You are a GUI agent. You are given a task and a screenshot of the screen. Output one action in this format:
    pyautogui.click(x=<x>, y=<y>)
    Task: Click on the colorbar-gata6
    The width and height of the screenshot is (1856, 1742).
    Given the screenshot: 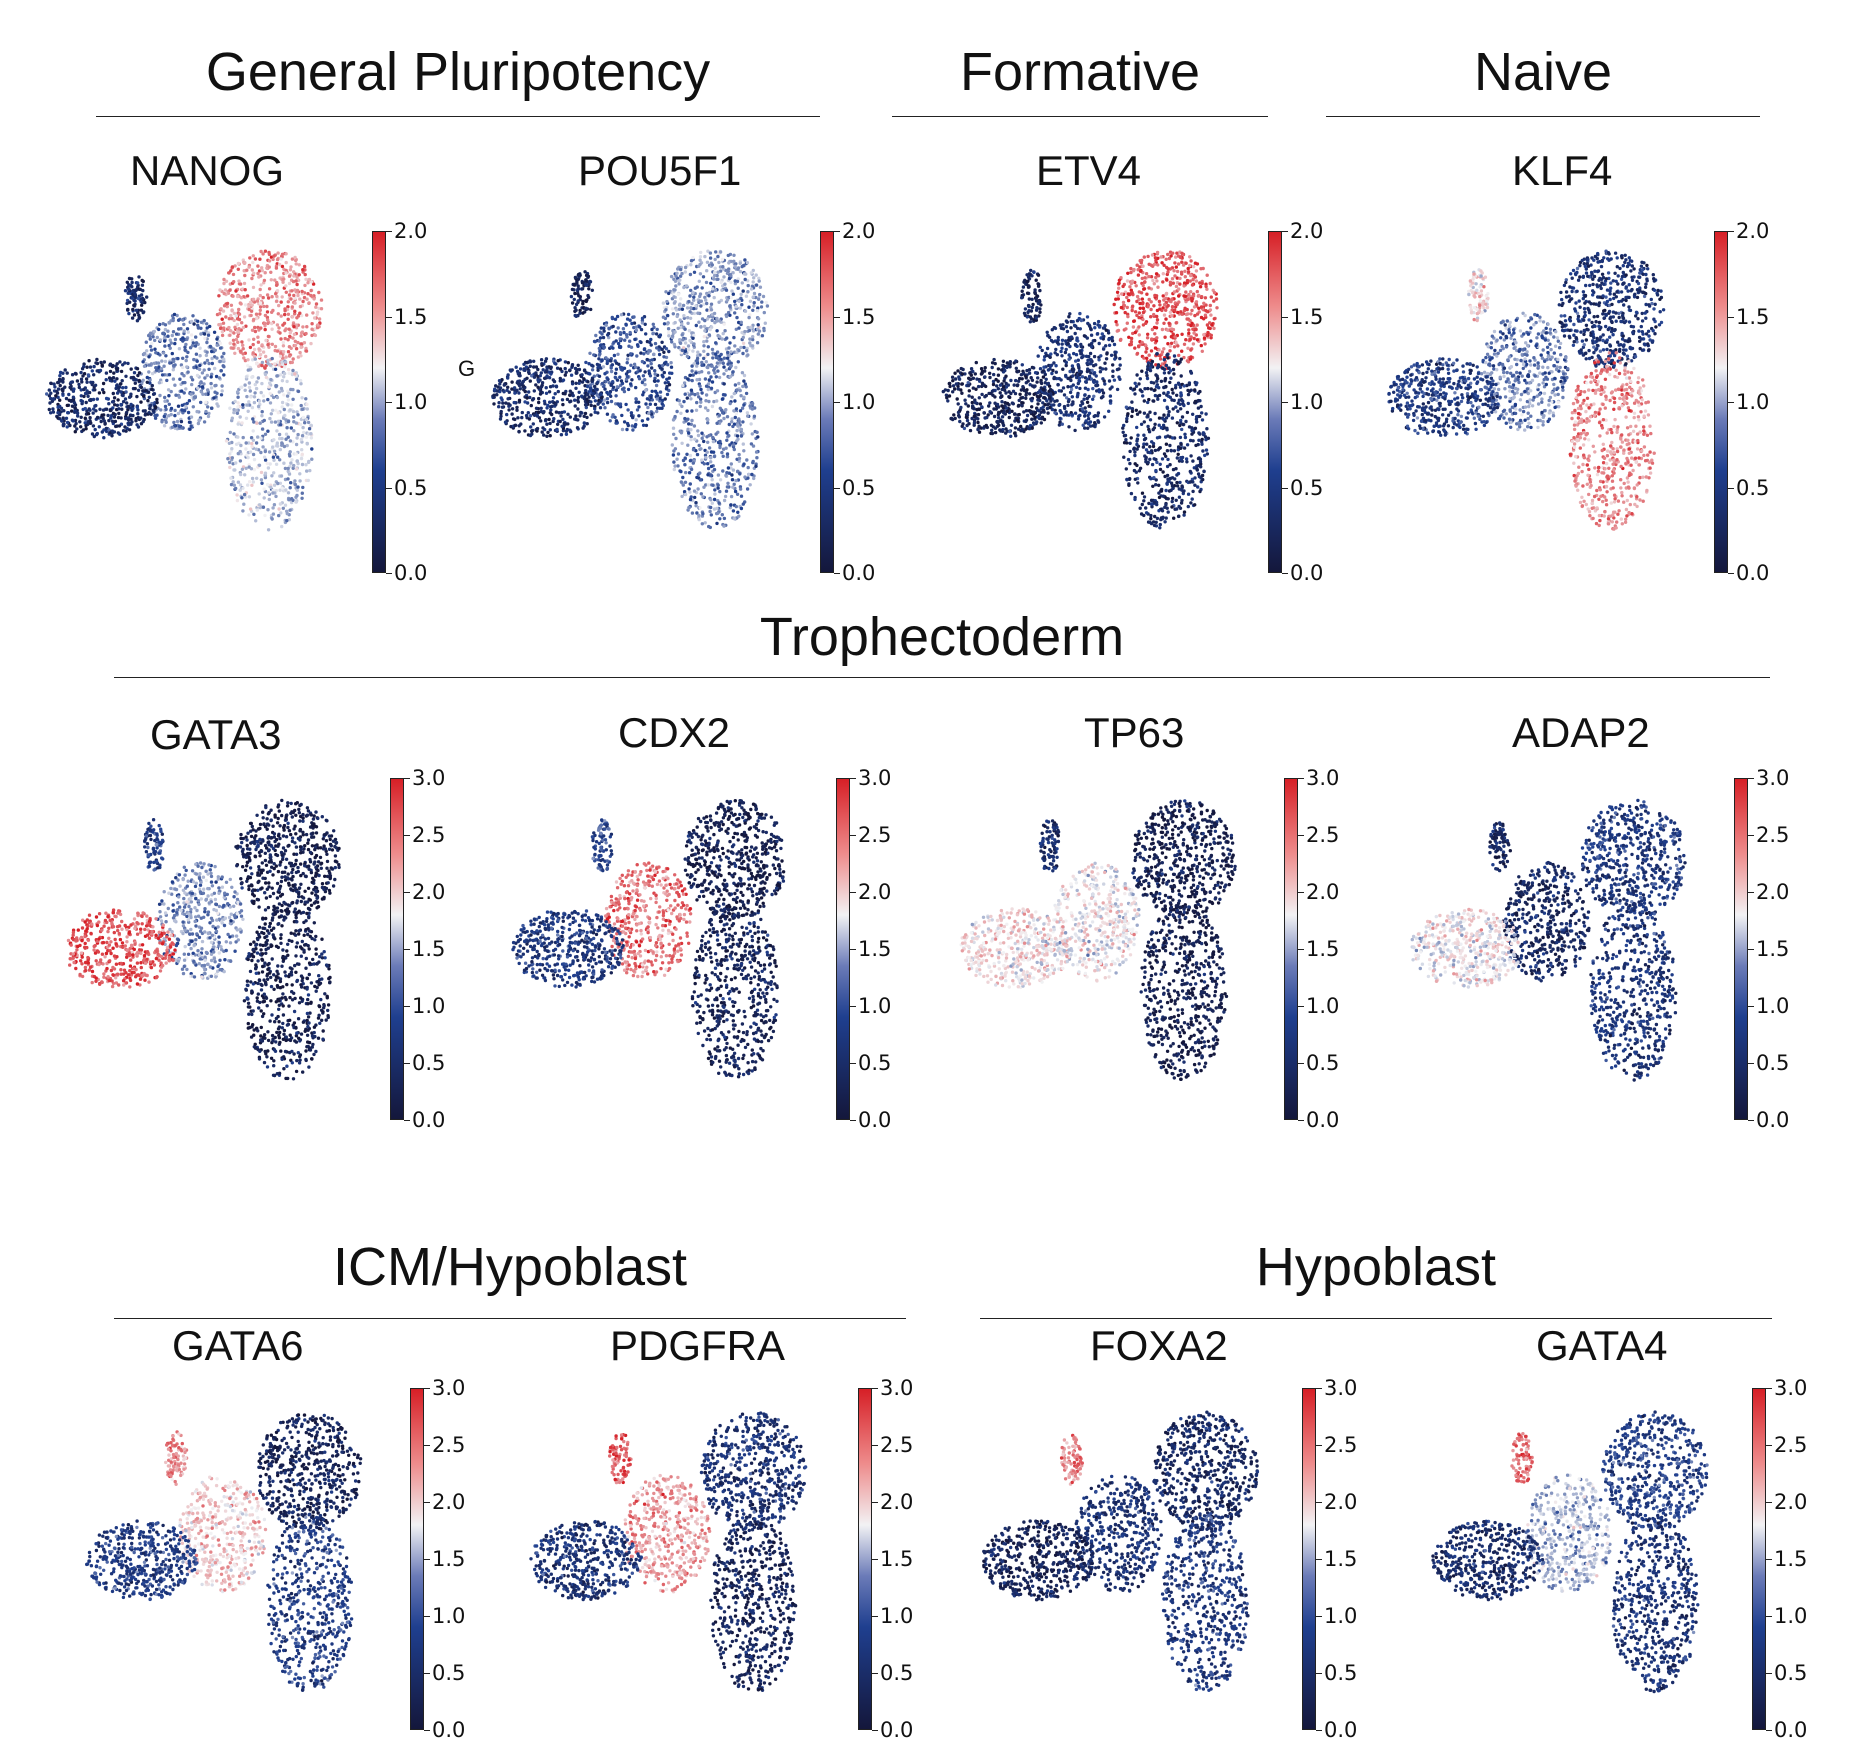 What is the action you would take?
    pyautogui.click(x=417, y=1559)
    